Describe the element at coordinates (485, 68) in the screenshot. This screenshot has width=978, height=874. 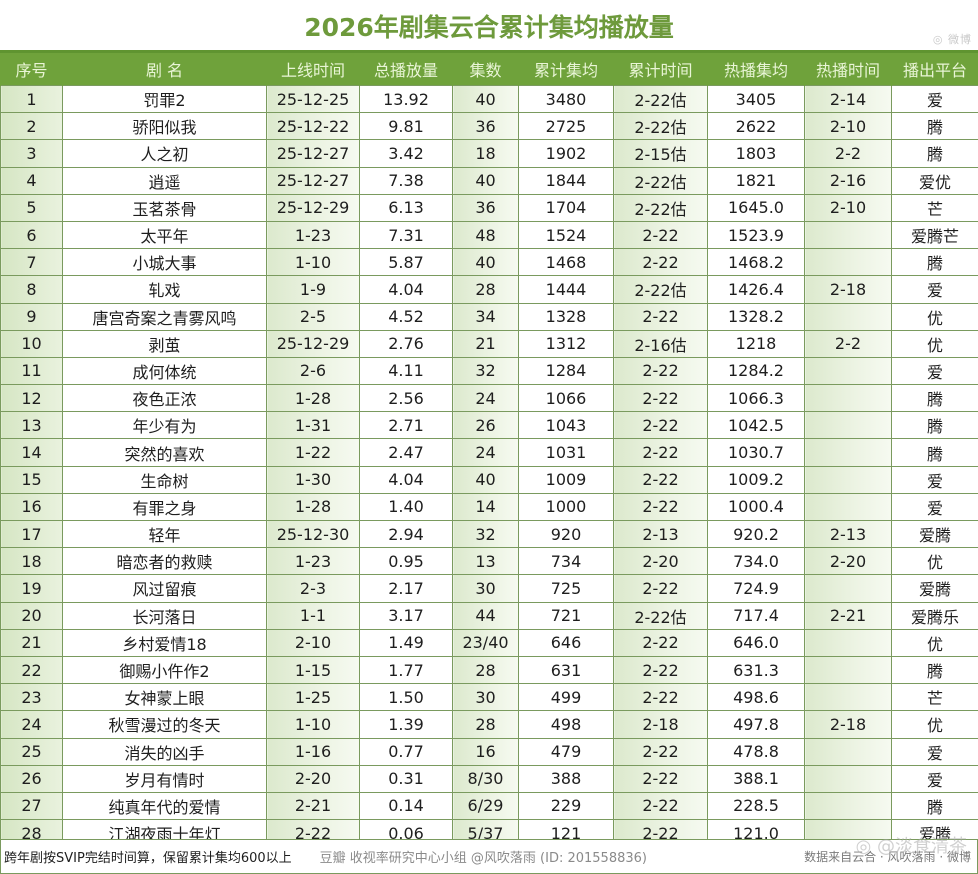
I see `header-col-episodes: 集数` at that location.